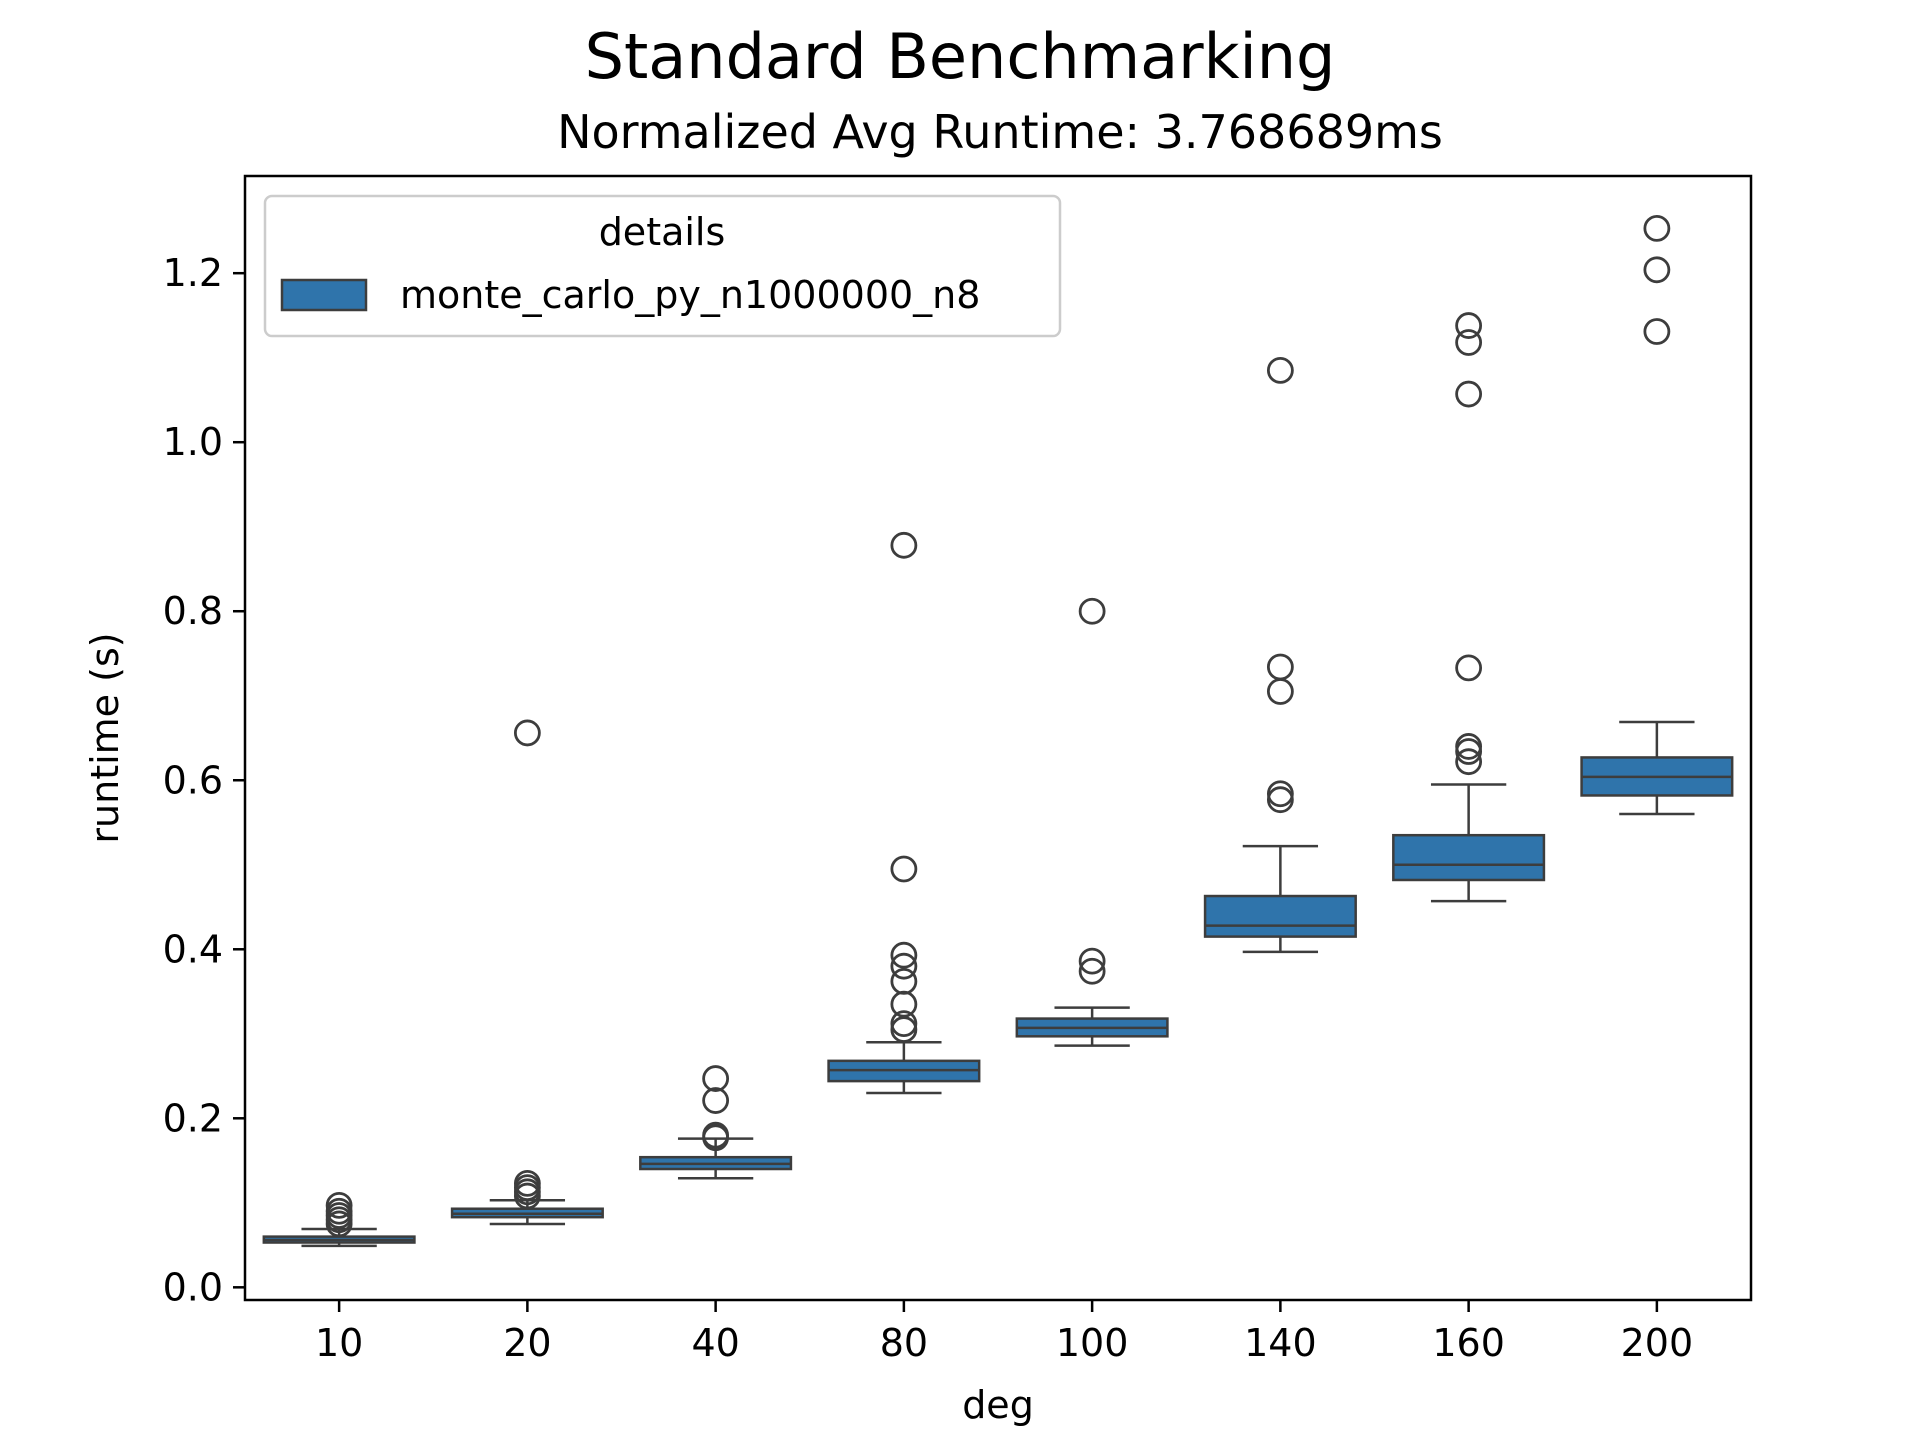 This screenshot has width=1920, height=1440. What do you see at coordinates (690, 295) in the screenshot?
I see `legend-series-label: monte_carlo_py_n1000000_n8` at bounding box center [690, 295].